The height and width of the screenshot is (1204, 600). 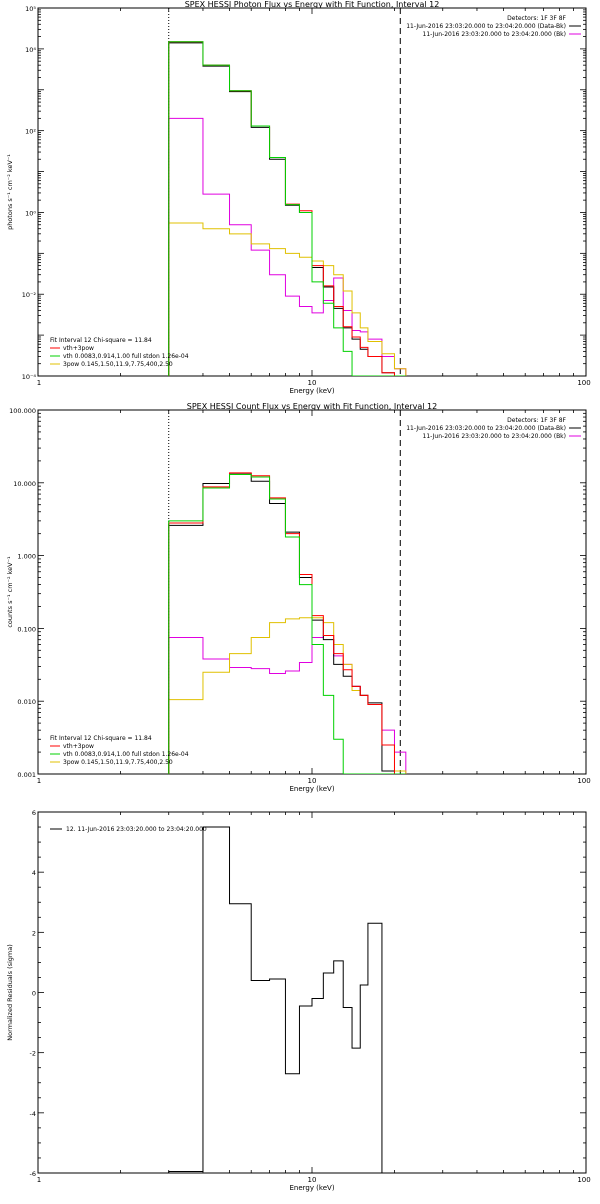 What do you see at coordinates (30, 9) in the screenshot?
I see `y-tick-label: 10⁵` at bounding box center [30, 9].